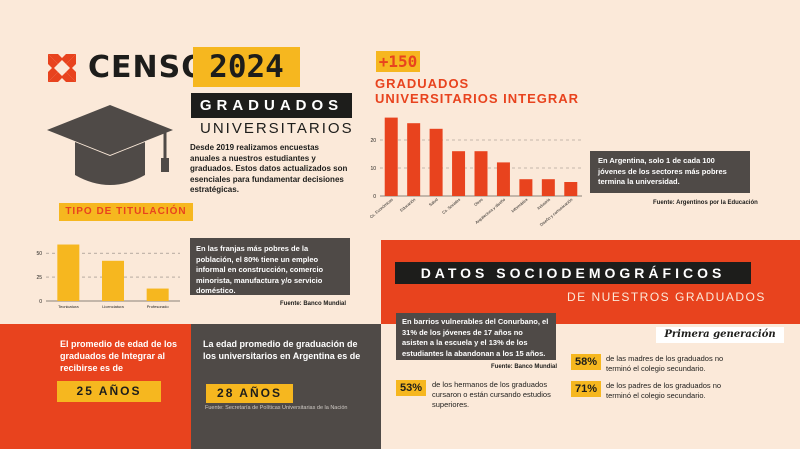 Image resolution: width=800 pixels, height=449 pixels. What do you see at coordinates (39, 278) in the screenshot?
I see `y-tick-label: 25` at bounding box center [39, 278].